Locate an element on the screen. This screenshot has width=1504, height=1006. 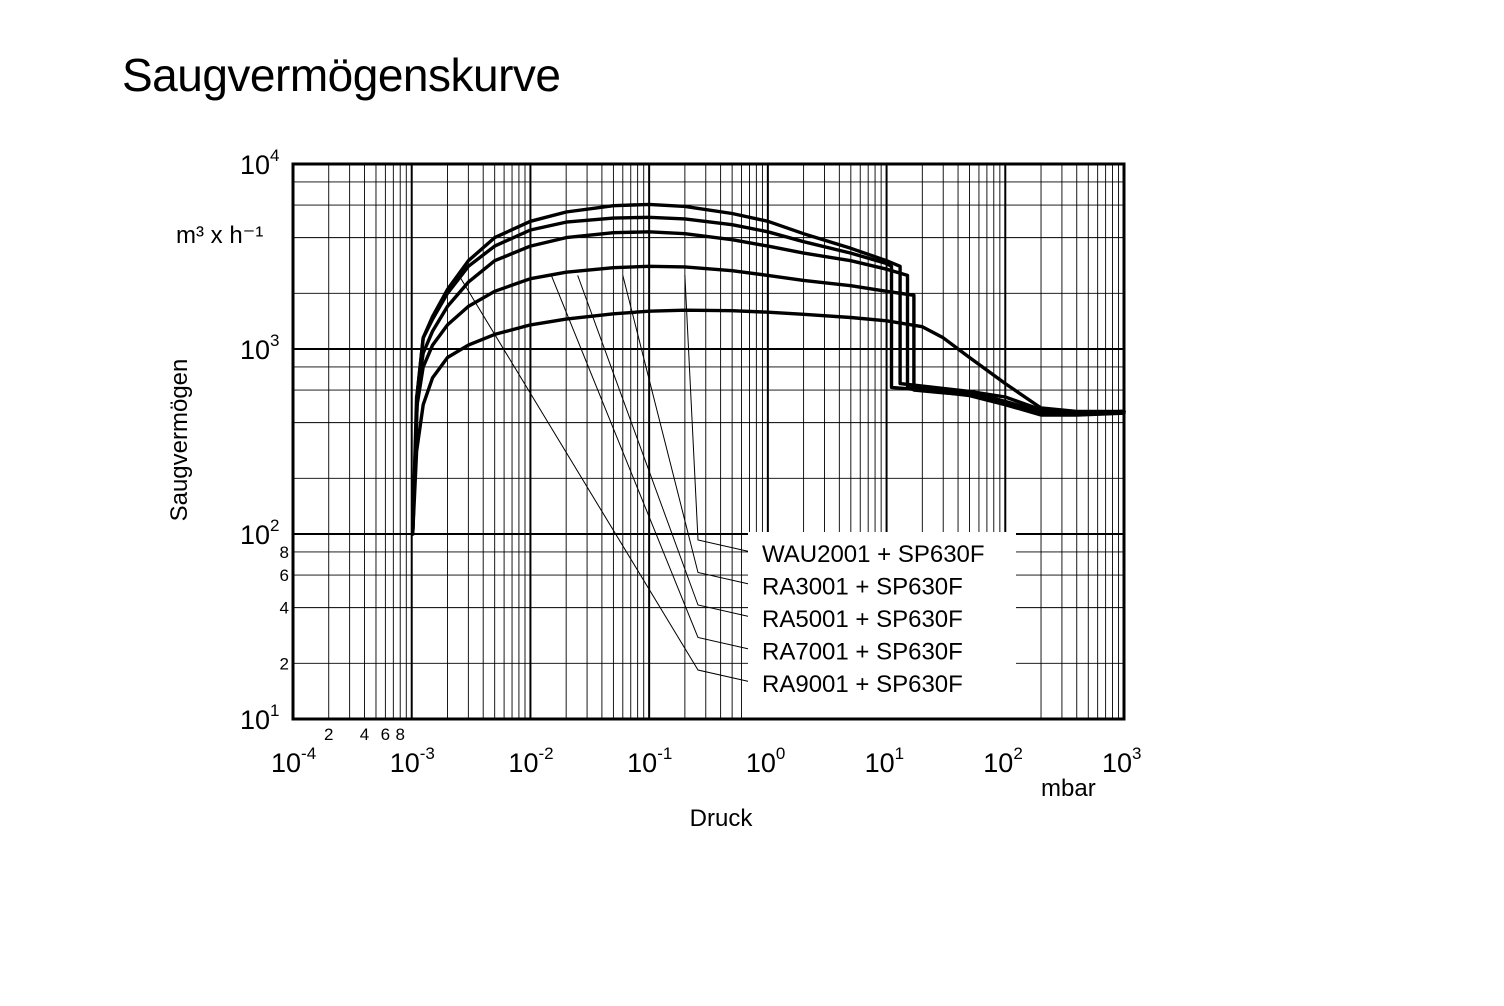
y-minor-tick-label-1: 2 is located at coordinates (284, 663).